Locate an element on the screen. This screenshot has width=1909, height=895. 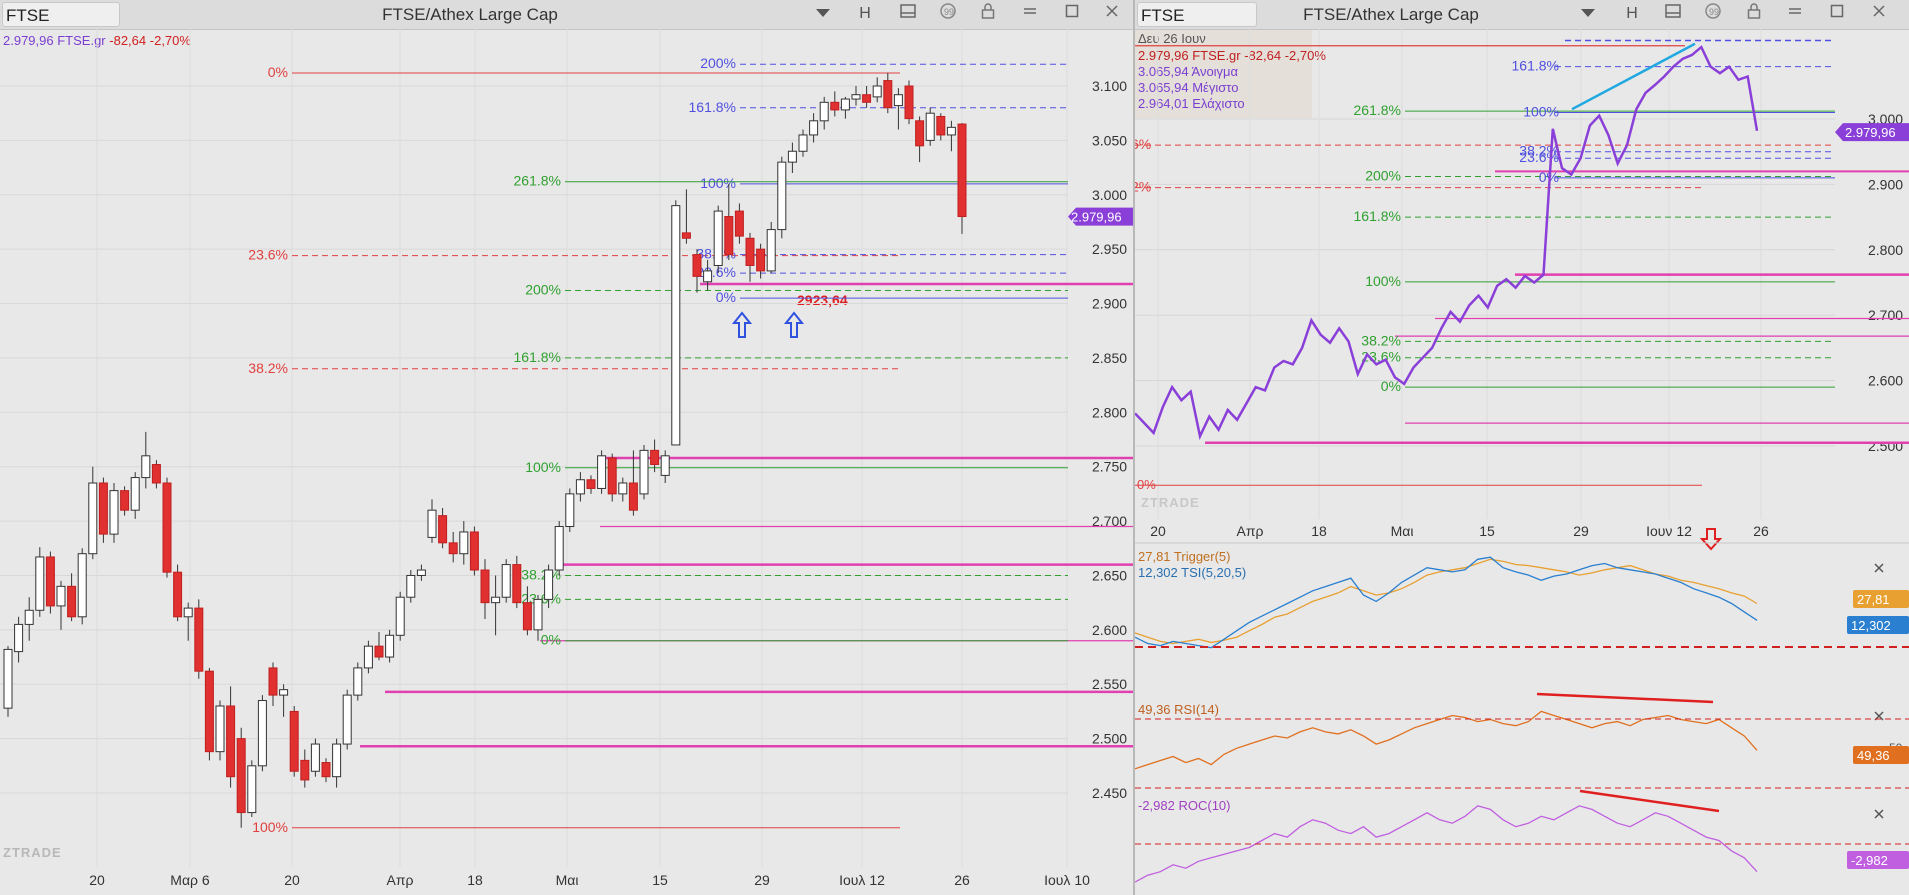
y-tick-label: 2.600 is located at coordinates (1109, 630).